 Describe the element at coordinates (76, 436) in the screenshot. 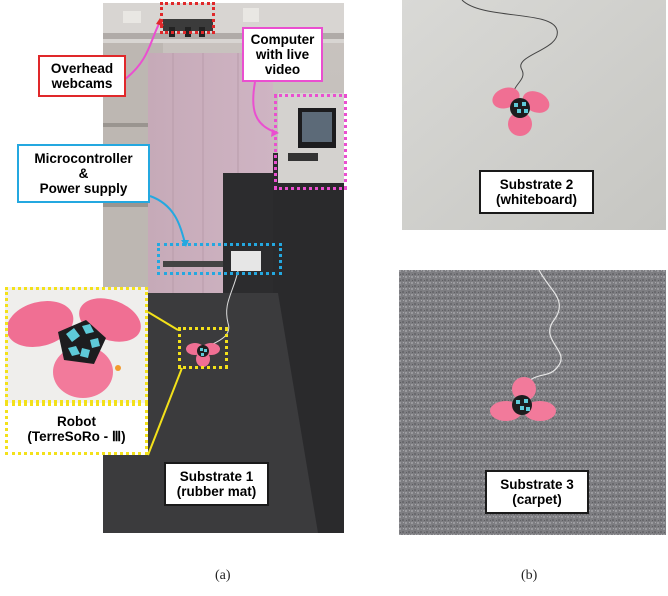

I see `robot-label-line-2: (TerreSoRo - Ⅲ)` at that location.